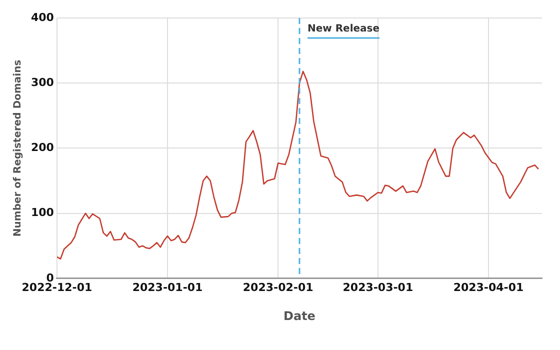  Describe the element at coordinates (42, 17) in the screenshot. I see `y-tick-label: 400` at that location.